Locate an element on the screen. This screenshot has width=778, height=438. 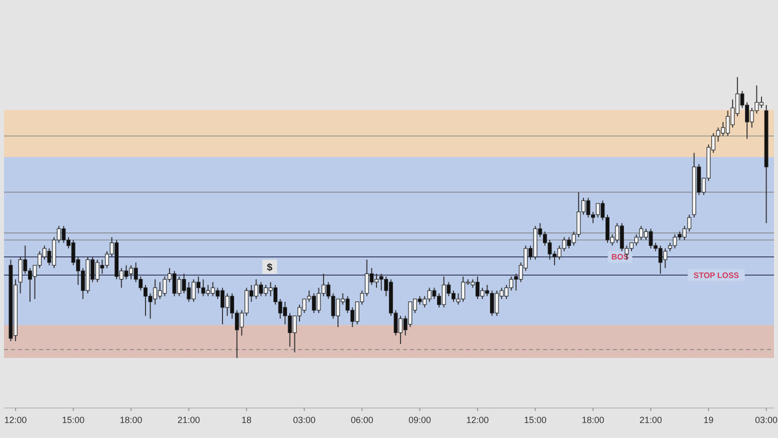
annotation: STOP LOSS is located at coordinates (717, 275).